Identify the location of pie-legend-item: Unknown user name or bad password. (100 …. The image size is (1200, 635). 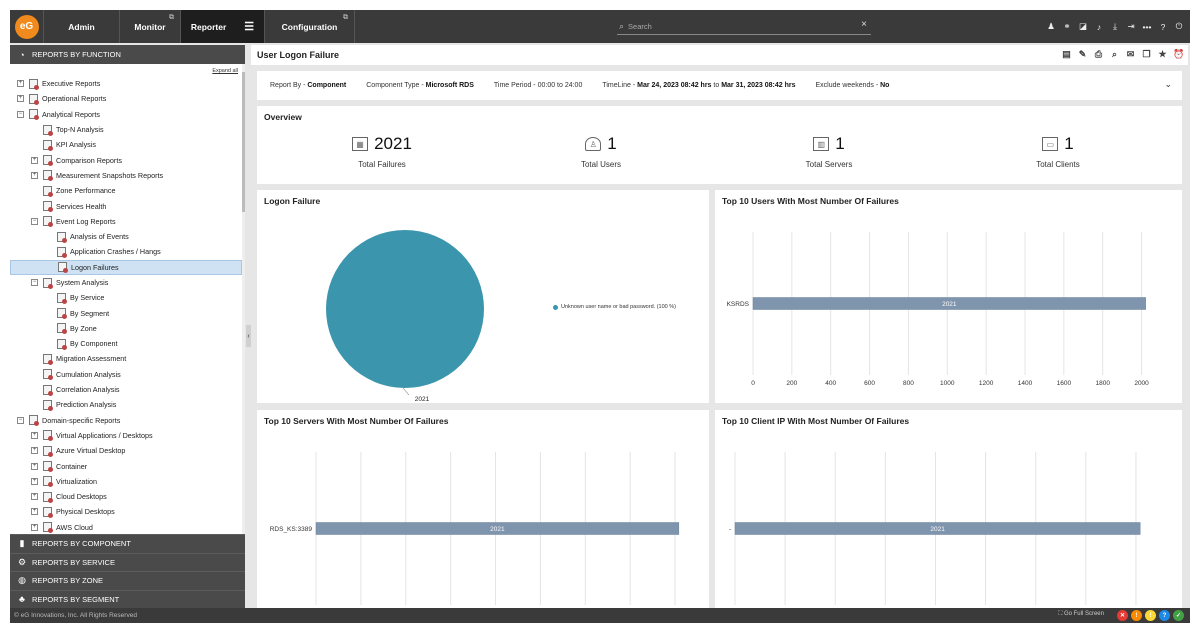
(614, 307).